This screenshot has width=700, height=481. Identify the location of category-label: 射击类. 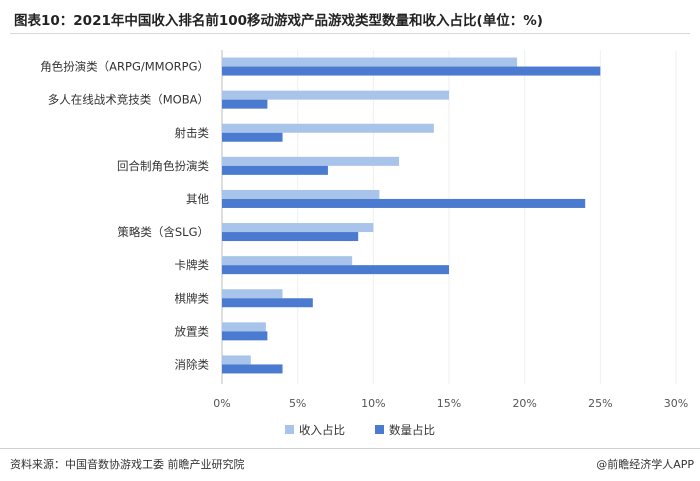
(192, 133).